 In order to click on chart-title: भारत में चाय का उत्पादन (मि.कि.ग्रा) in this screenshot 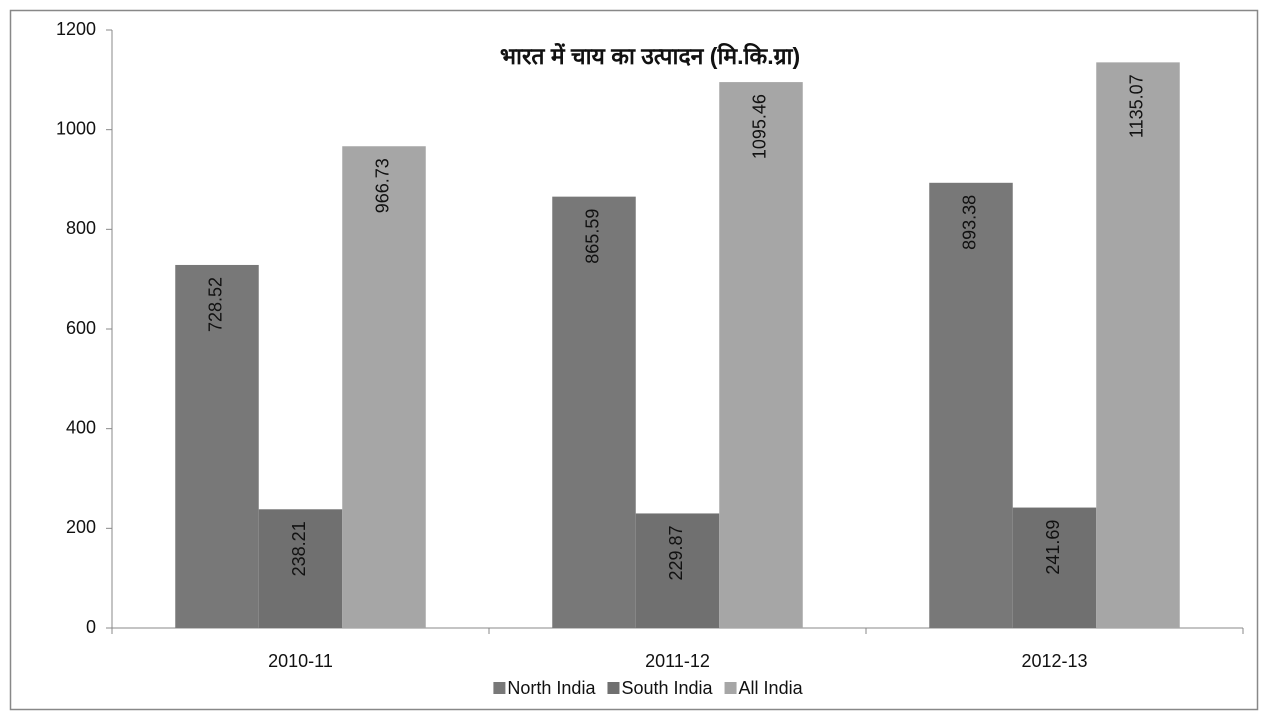, I will do `click(650, 55)`.